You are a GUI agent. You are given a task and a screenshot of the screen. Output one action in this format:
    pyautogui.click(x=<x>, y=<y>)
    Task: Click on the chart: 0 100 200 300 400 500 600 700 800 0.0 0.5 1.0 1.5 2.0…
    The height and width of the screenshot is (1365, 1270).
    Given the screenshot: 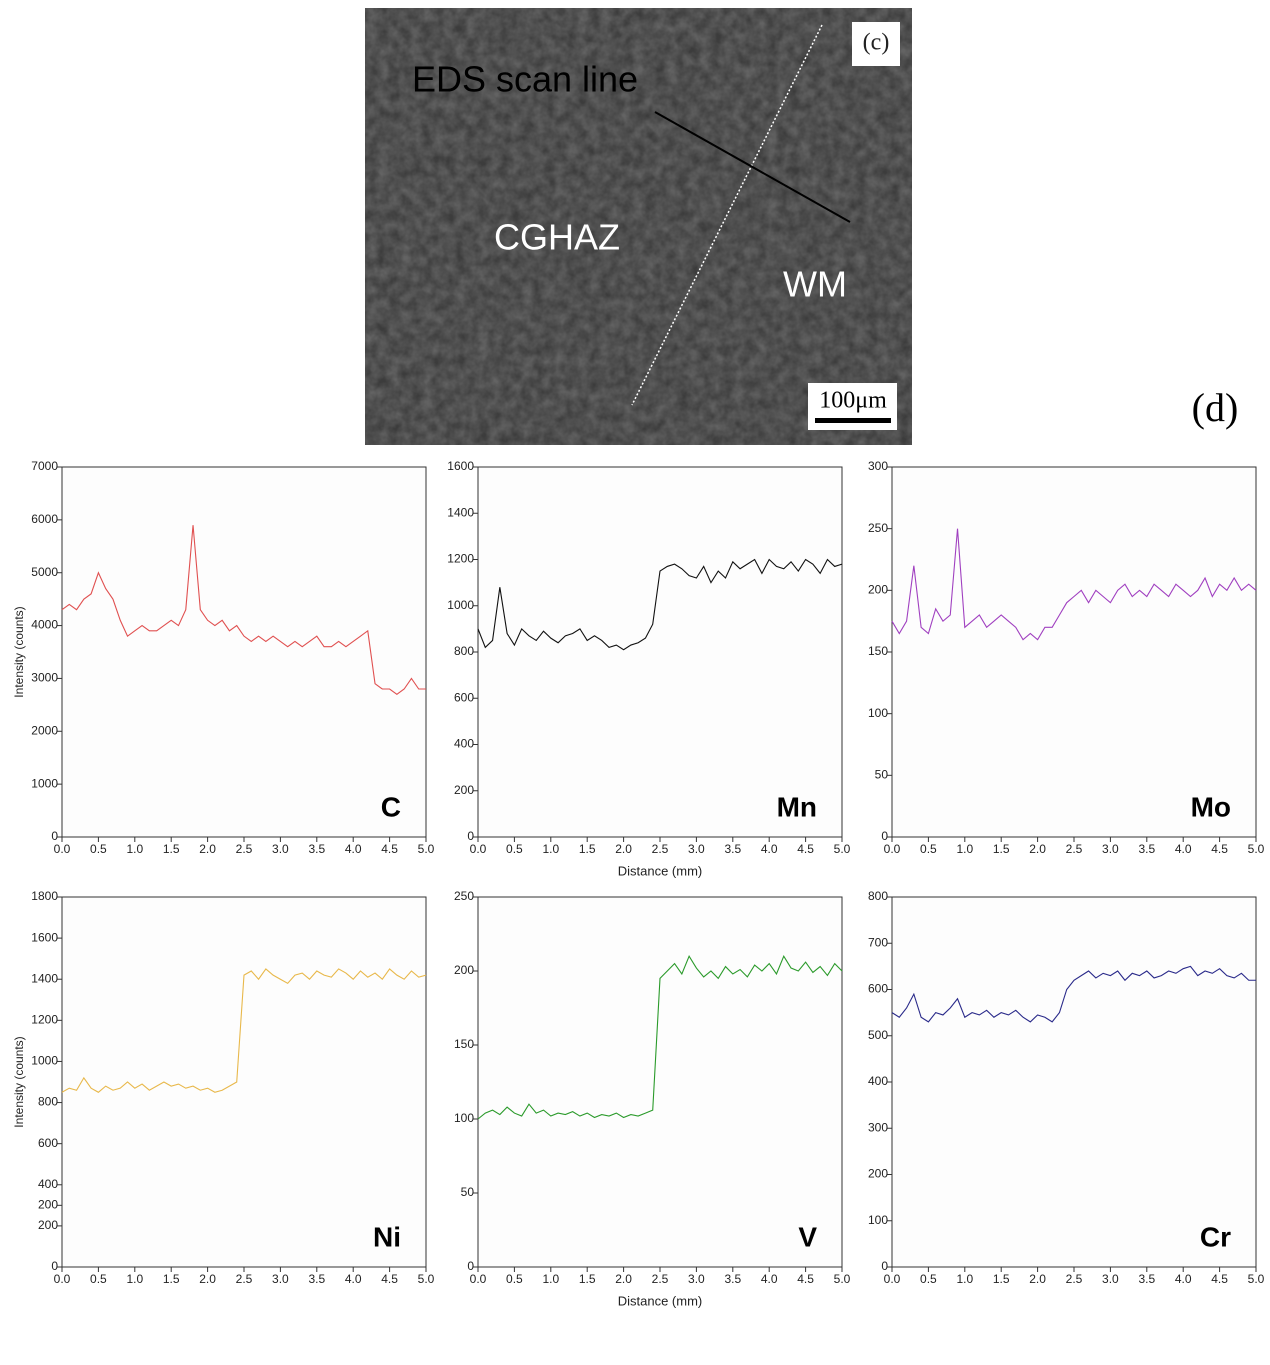 What is the action you would take?
    pyautogui.click(x=1066, y=1087)
    